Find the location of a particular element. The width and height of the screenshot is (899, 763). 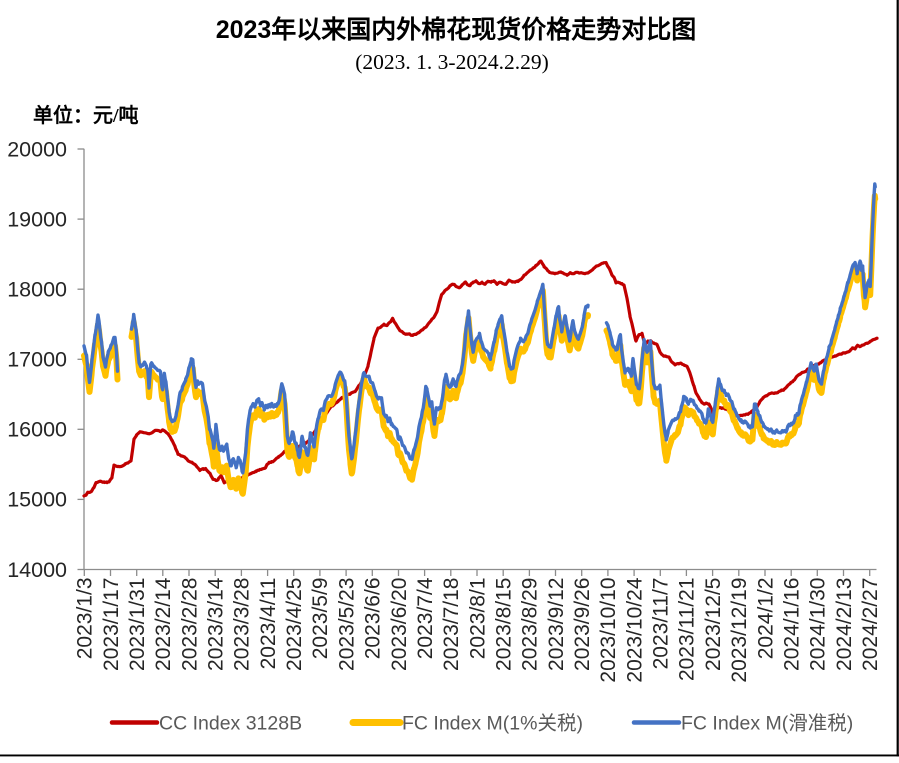

svg-text: 14000 is located at coordinates (37, 570).